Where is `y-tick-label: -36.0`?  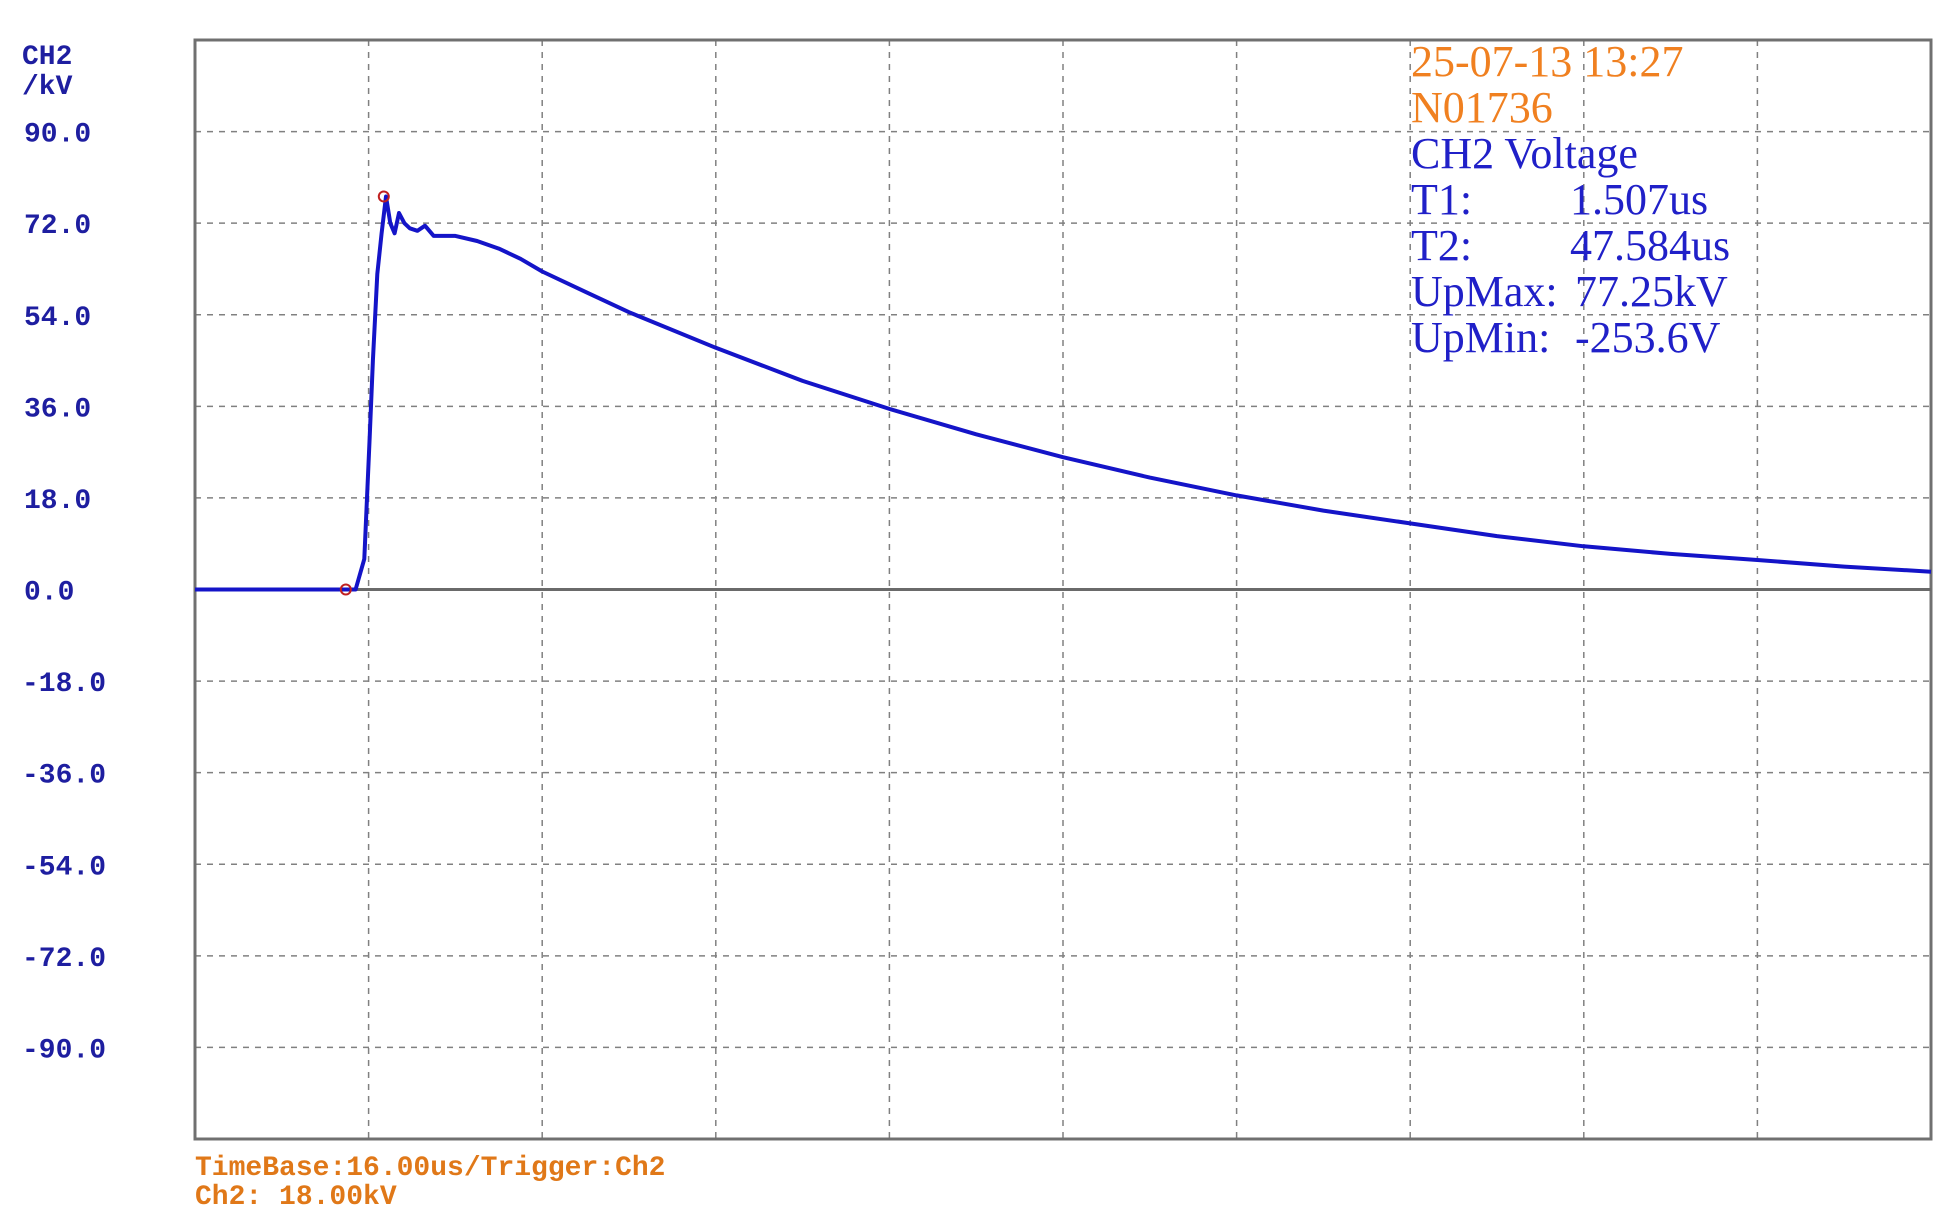 y-tick-label: -36.0 is located at coordinates (64, 776).